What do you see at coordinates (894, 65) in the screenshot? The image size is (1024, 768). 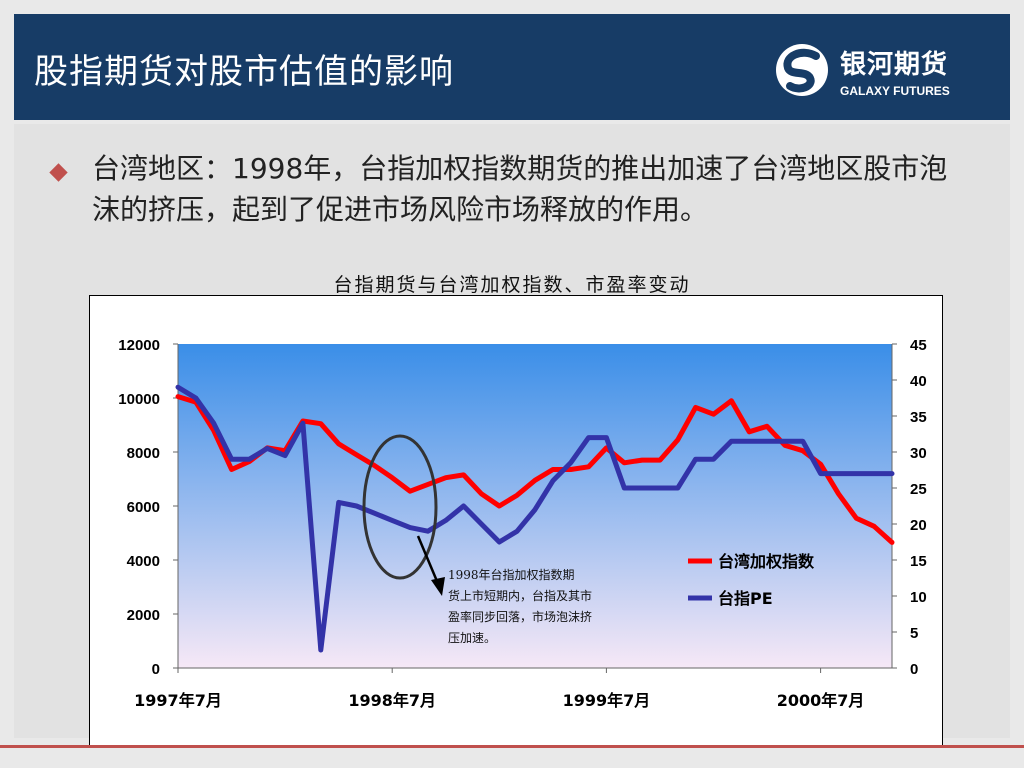 I see `logo-chinese-text: 银河期货` at bounding box center [894, 65].